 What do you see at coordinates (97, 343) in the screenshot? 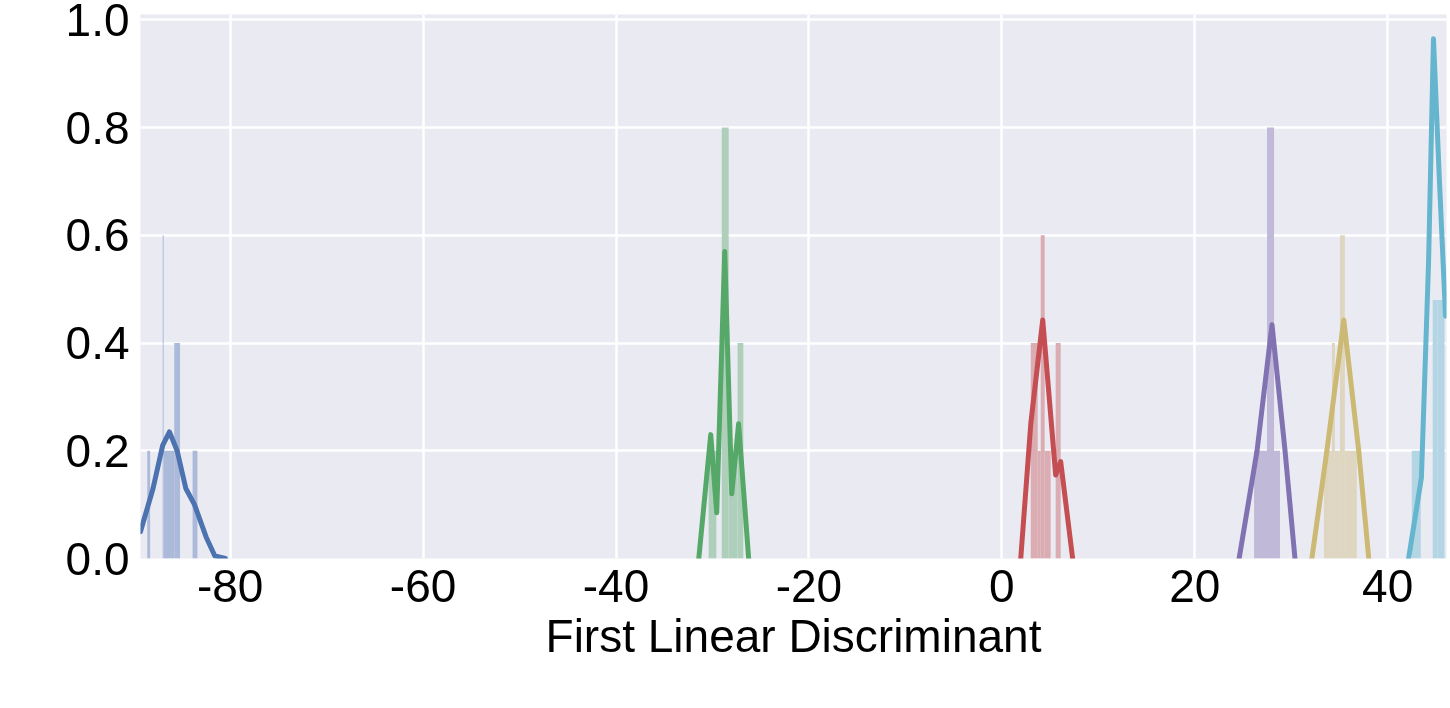
I see `y-tick-label: 0.4` at bounding box center [97, 343].